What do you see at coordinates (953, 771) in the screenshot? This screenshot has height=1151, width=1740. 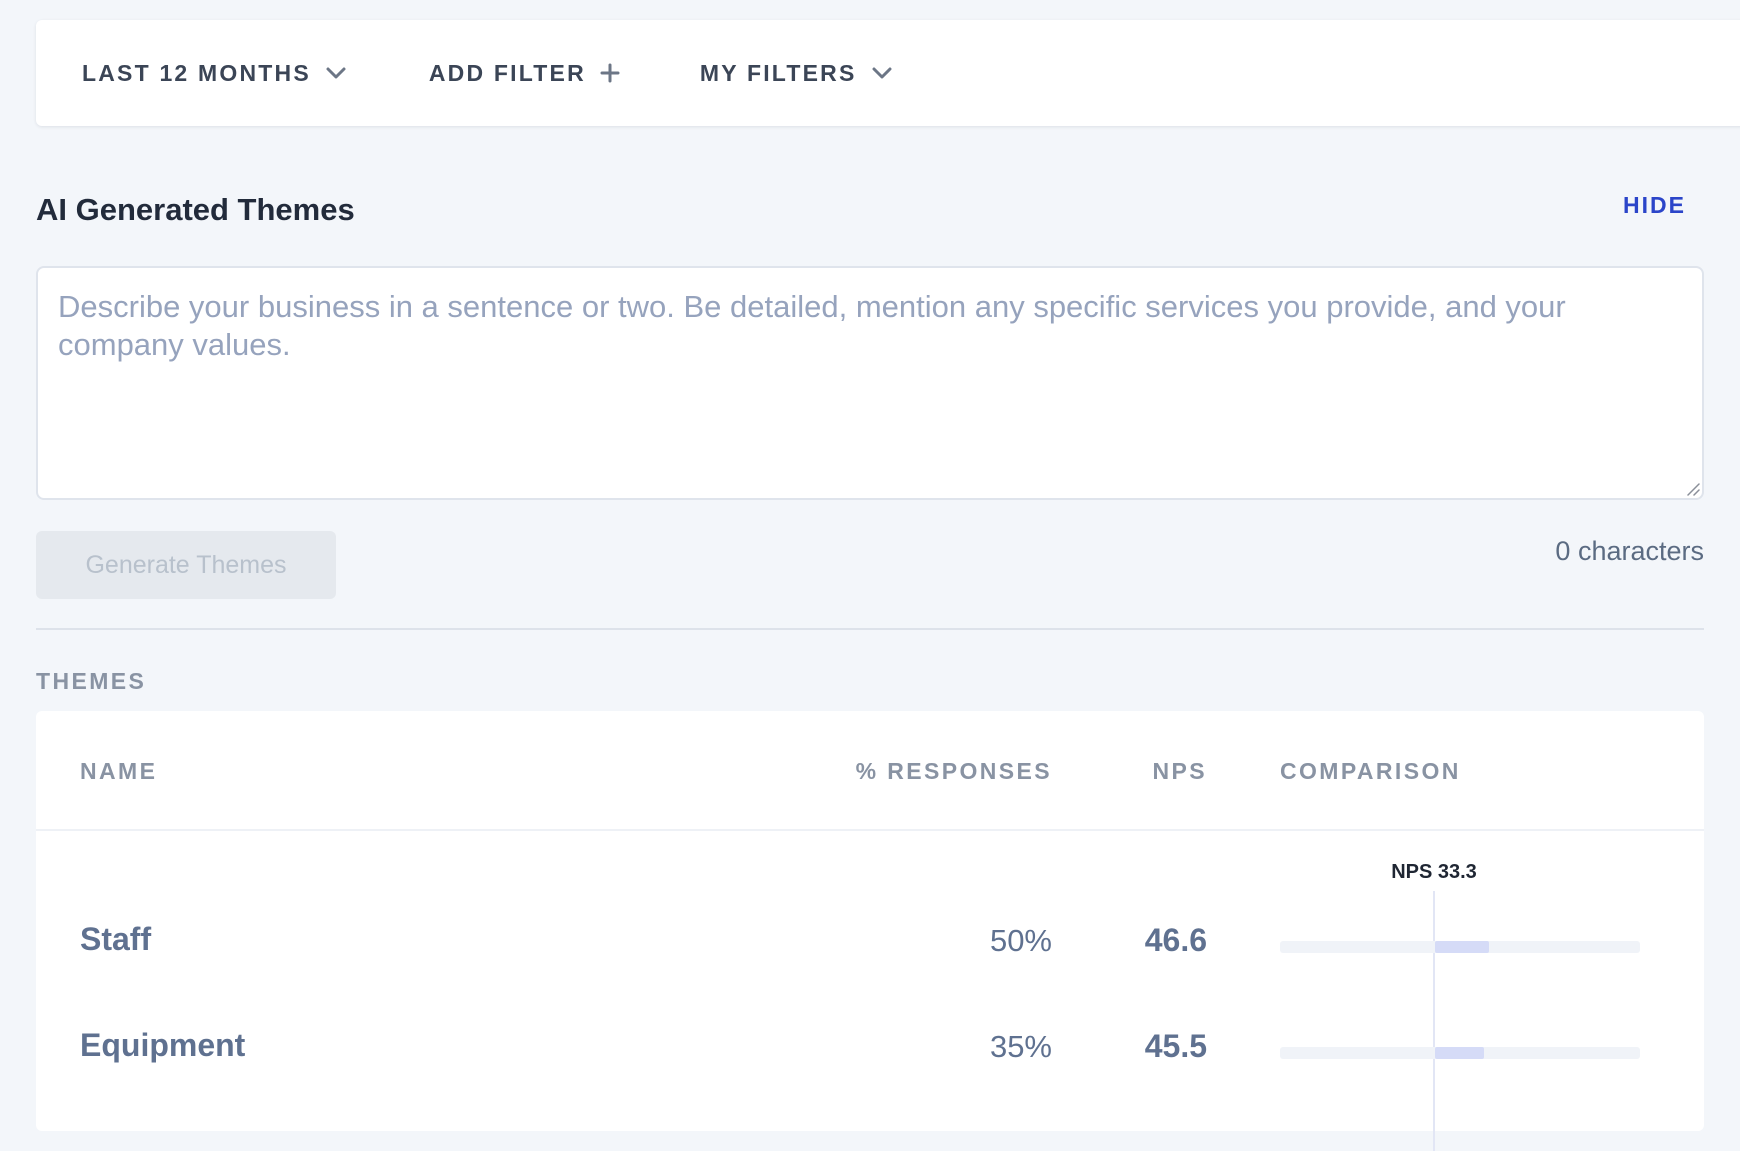 I see `column-header-responses: % RESPONSES` at bounding box center [953, 771].